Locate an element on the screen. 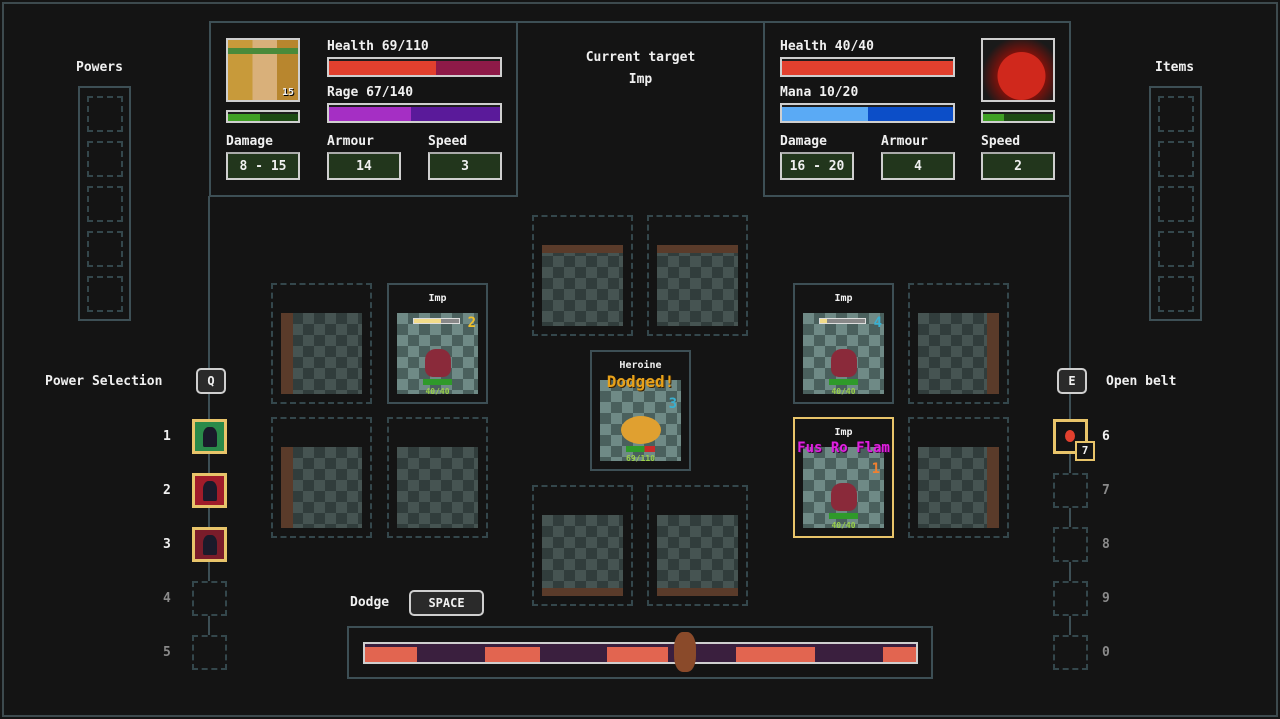  unit-name: Heroine is located at coordinates (640, 365).